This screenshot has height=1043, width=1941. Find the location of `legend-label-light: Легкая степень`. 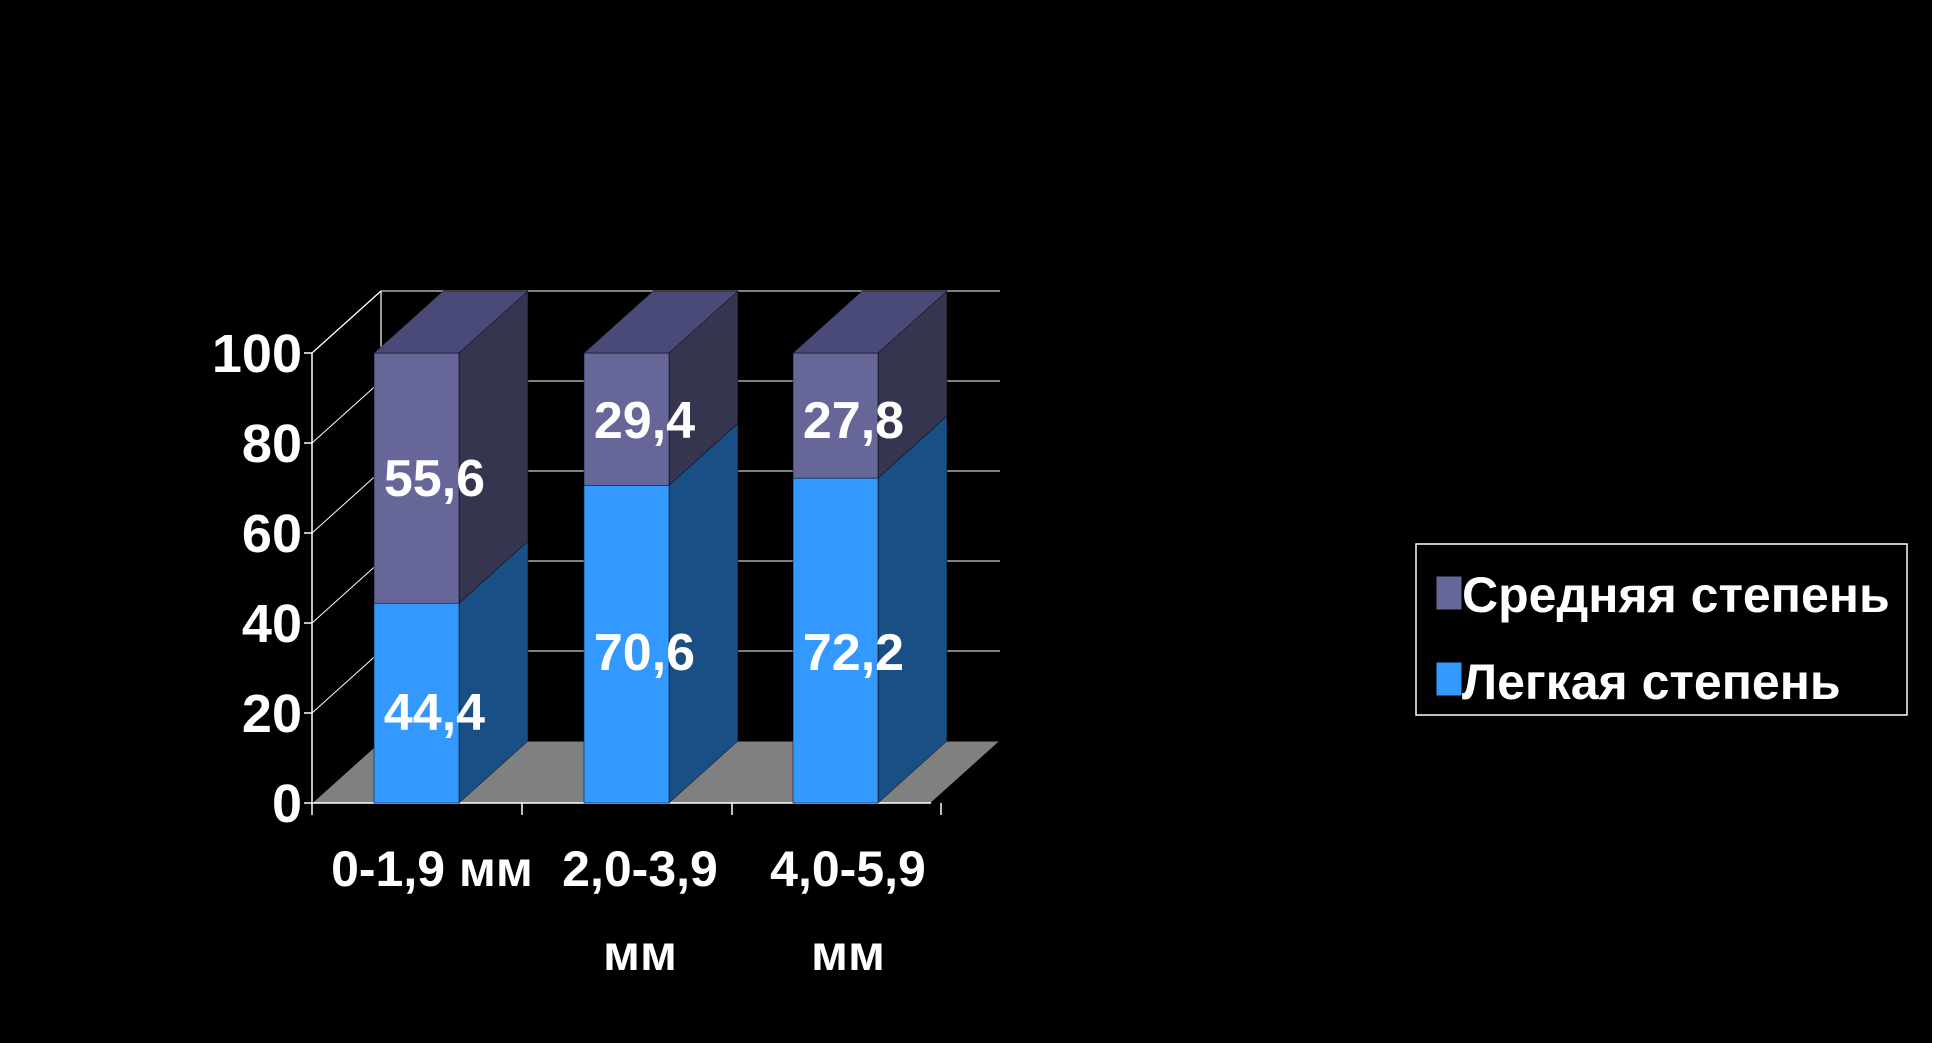

legend-label-light: Легкая степень is located at coordinates (1651, 682).